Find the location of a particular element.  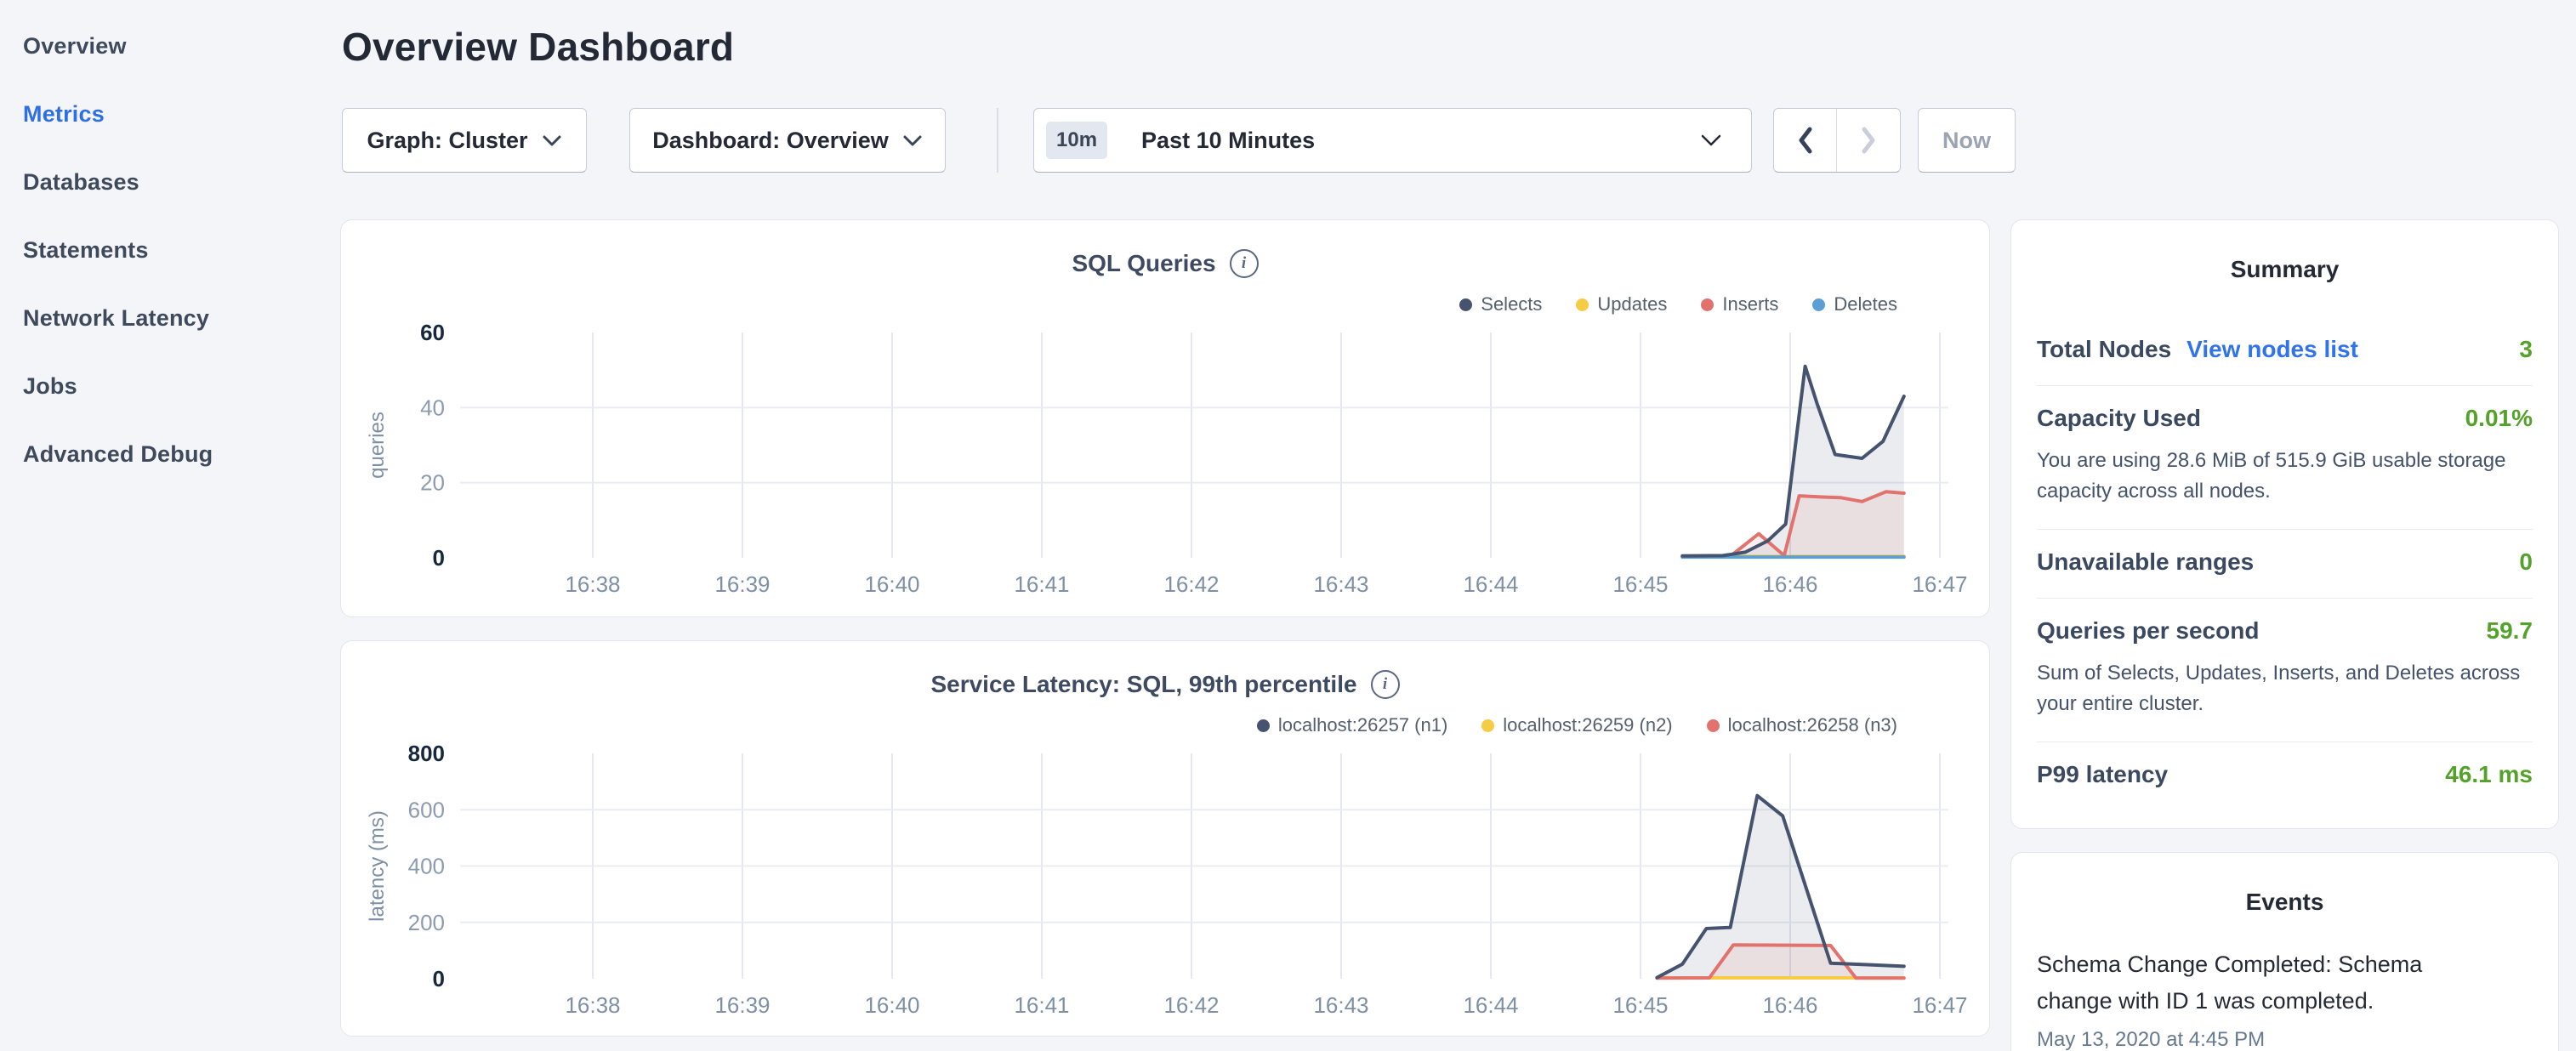

legend-item: Inserts is located at coordinates (1739, 304).